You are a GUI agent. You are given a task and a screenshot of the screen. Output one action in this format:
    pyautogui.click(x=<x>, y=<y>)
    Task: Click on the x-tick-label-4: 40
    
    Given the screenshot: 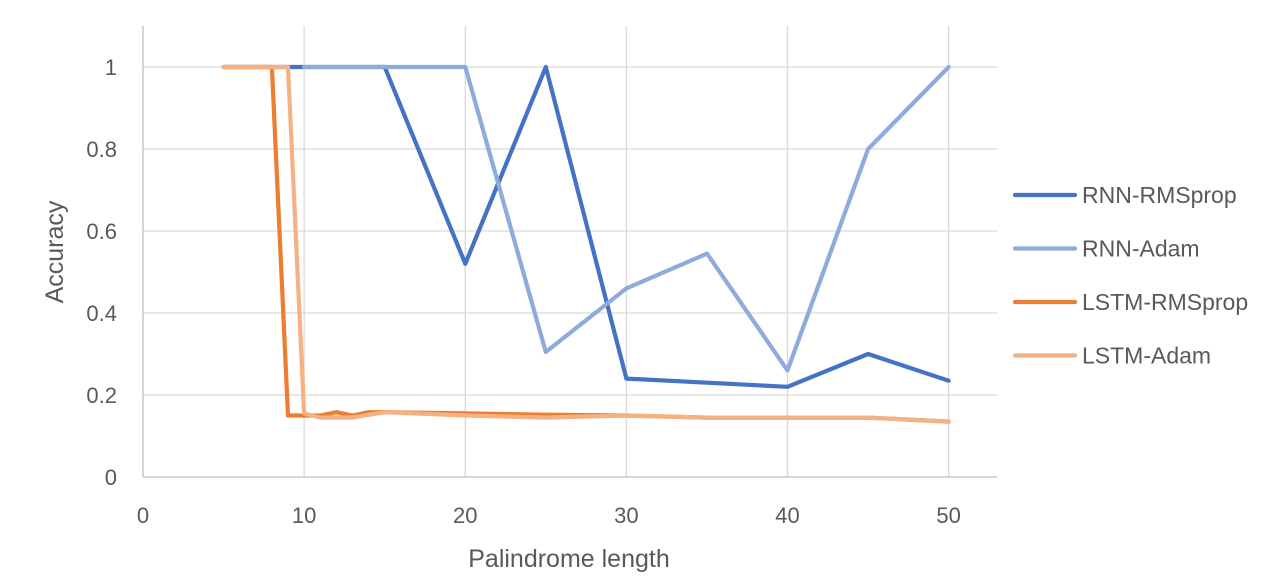 What is the action you would take?
    pyautogui.click(x=787, y=515)
    